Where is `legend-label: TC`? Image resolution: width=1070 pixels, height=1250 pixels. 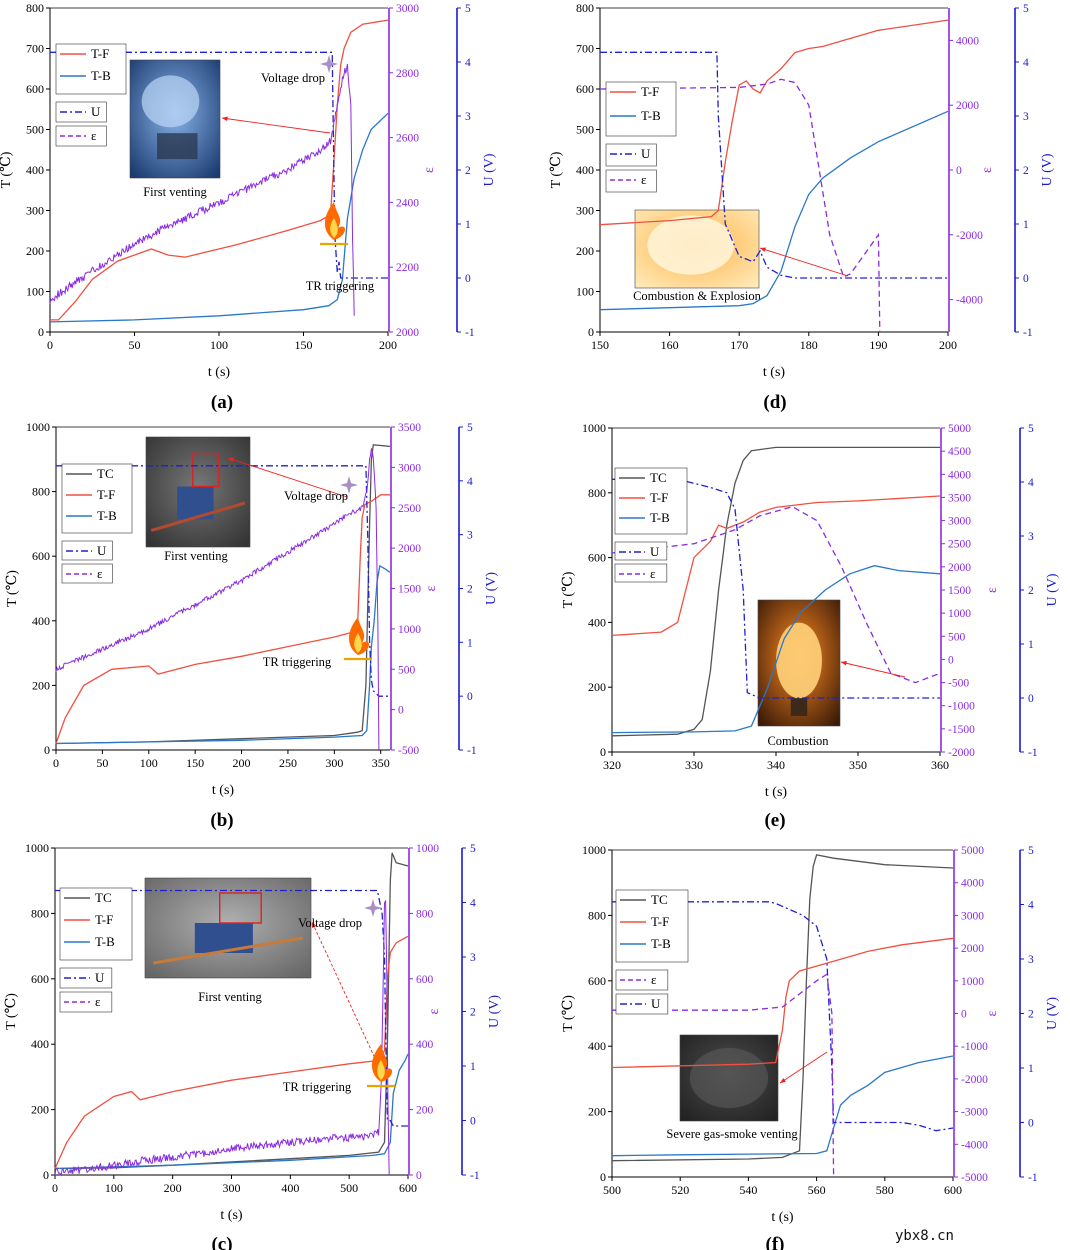 legend-label: TC is located at coordinates (659, 899).